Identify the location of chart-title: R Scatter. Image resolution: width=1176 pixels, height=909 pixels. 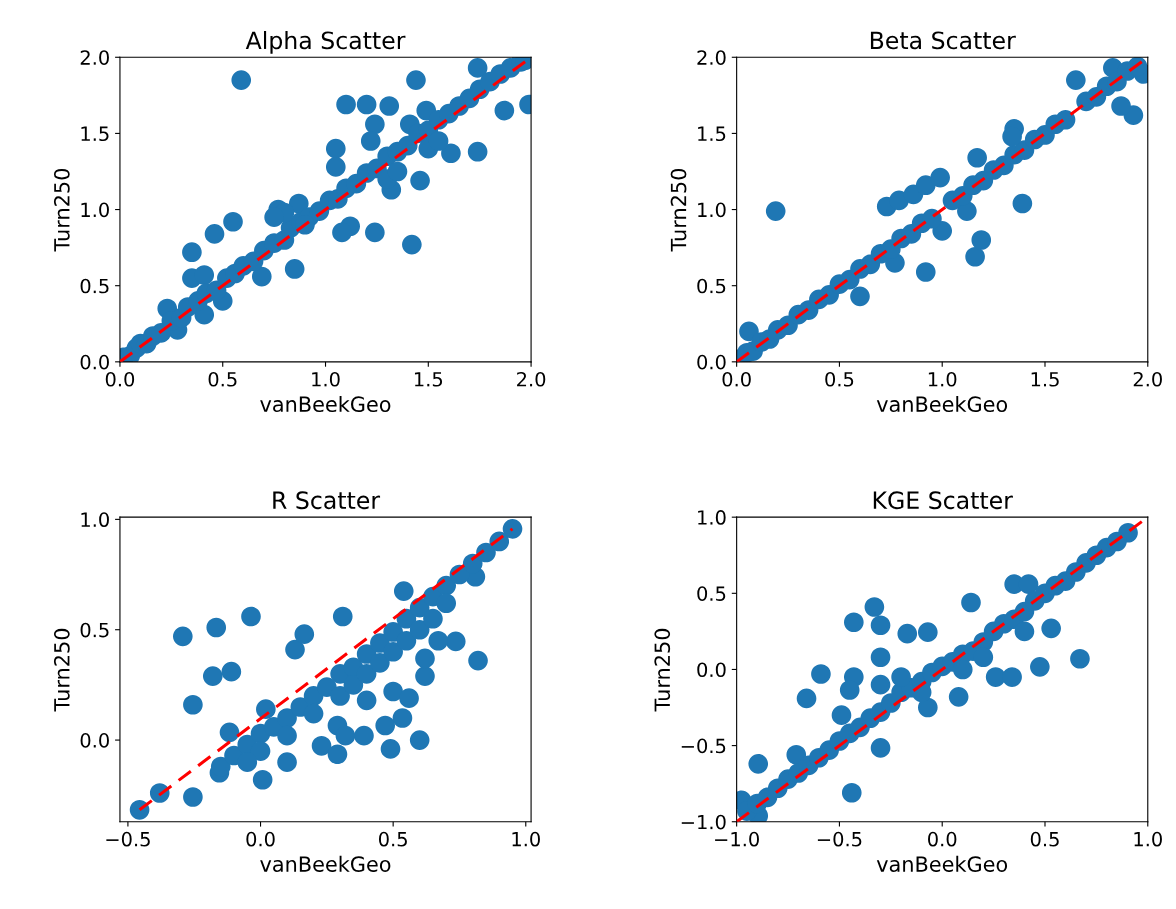
(327, 500).